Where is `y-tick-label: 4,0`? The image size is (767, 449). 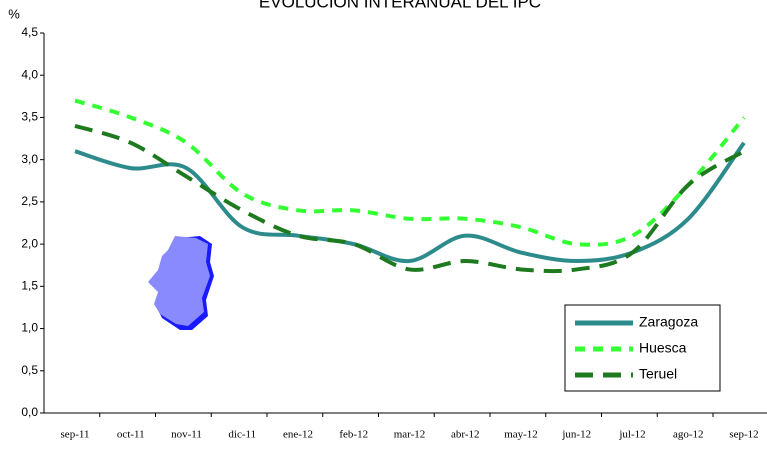 y-tick-label: 4,0 is located at coordinates (29, 74).